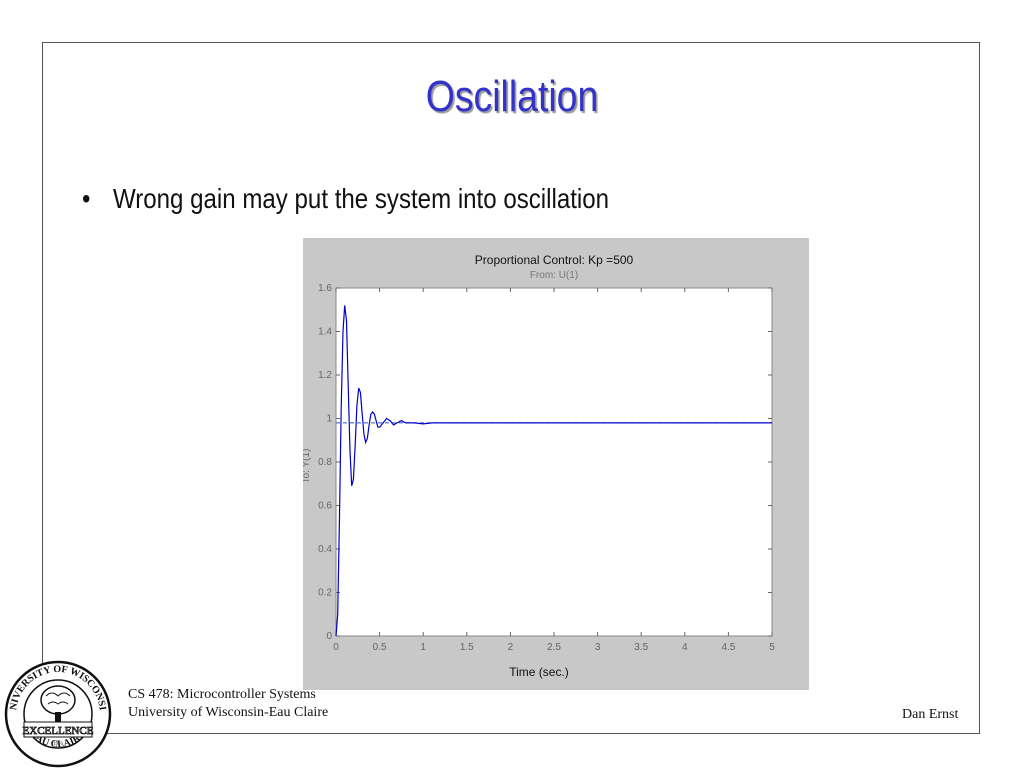  I want to click on x-tick-label: 1.5, so click(467, 647).